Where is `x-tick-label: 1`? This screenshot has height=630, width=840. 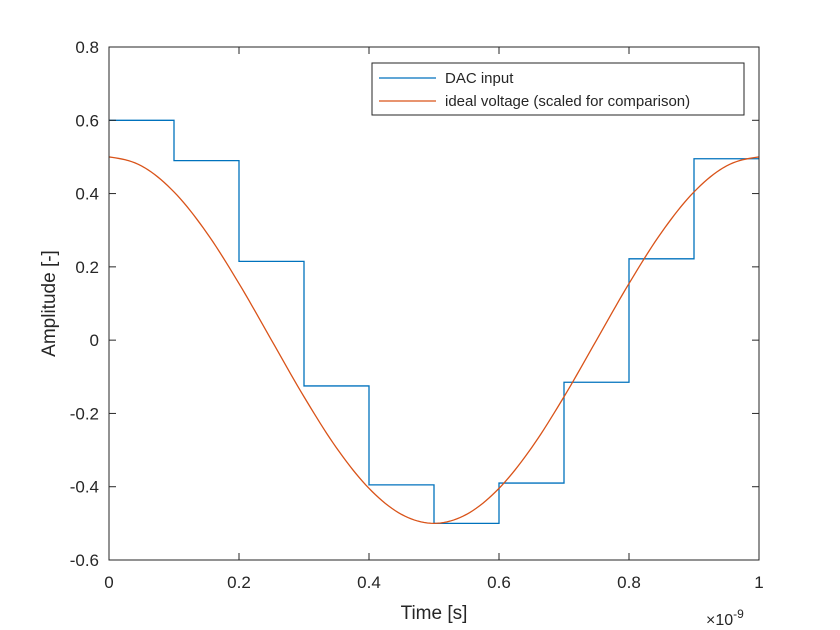 x-tick-label: 1 is located at coordinates (758, 582).